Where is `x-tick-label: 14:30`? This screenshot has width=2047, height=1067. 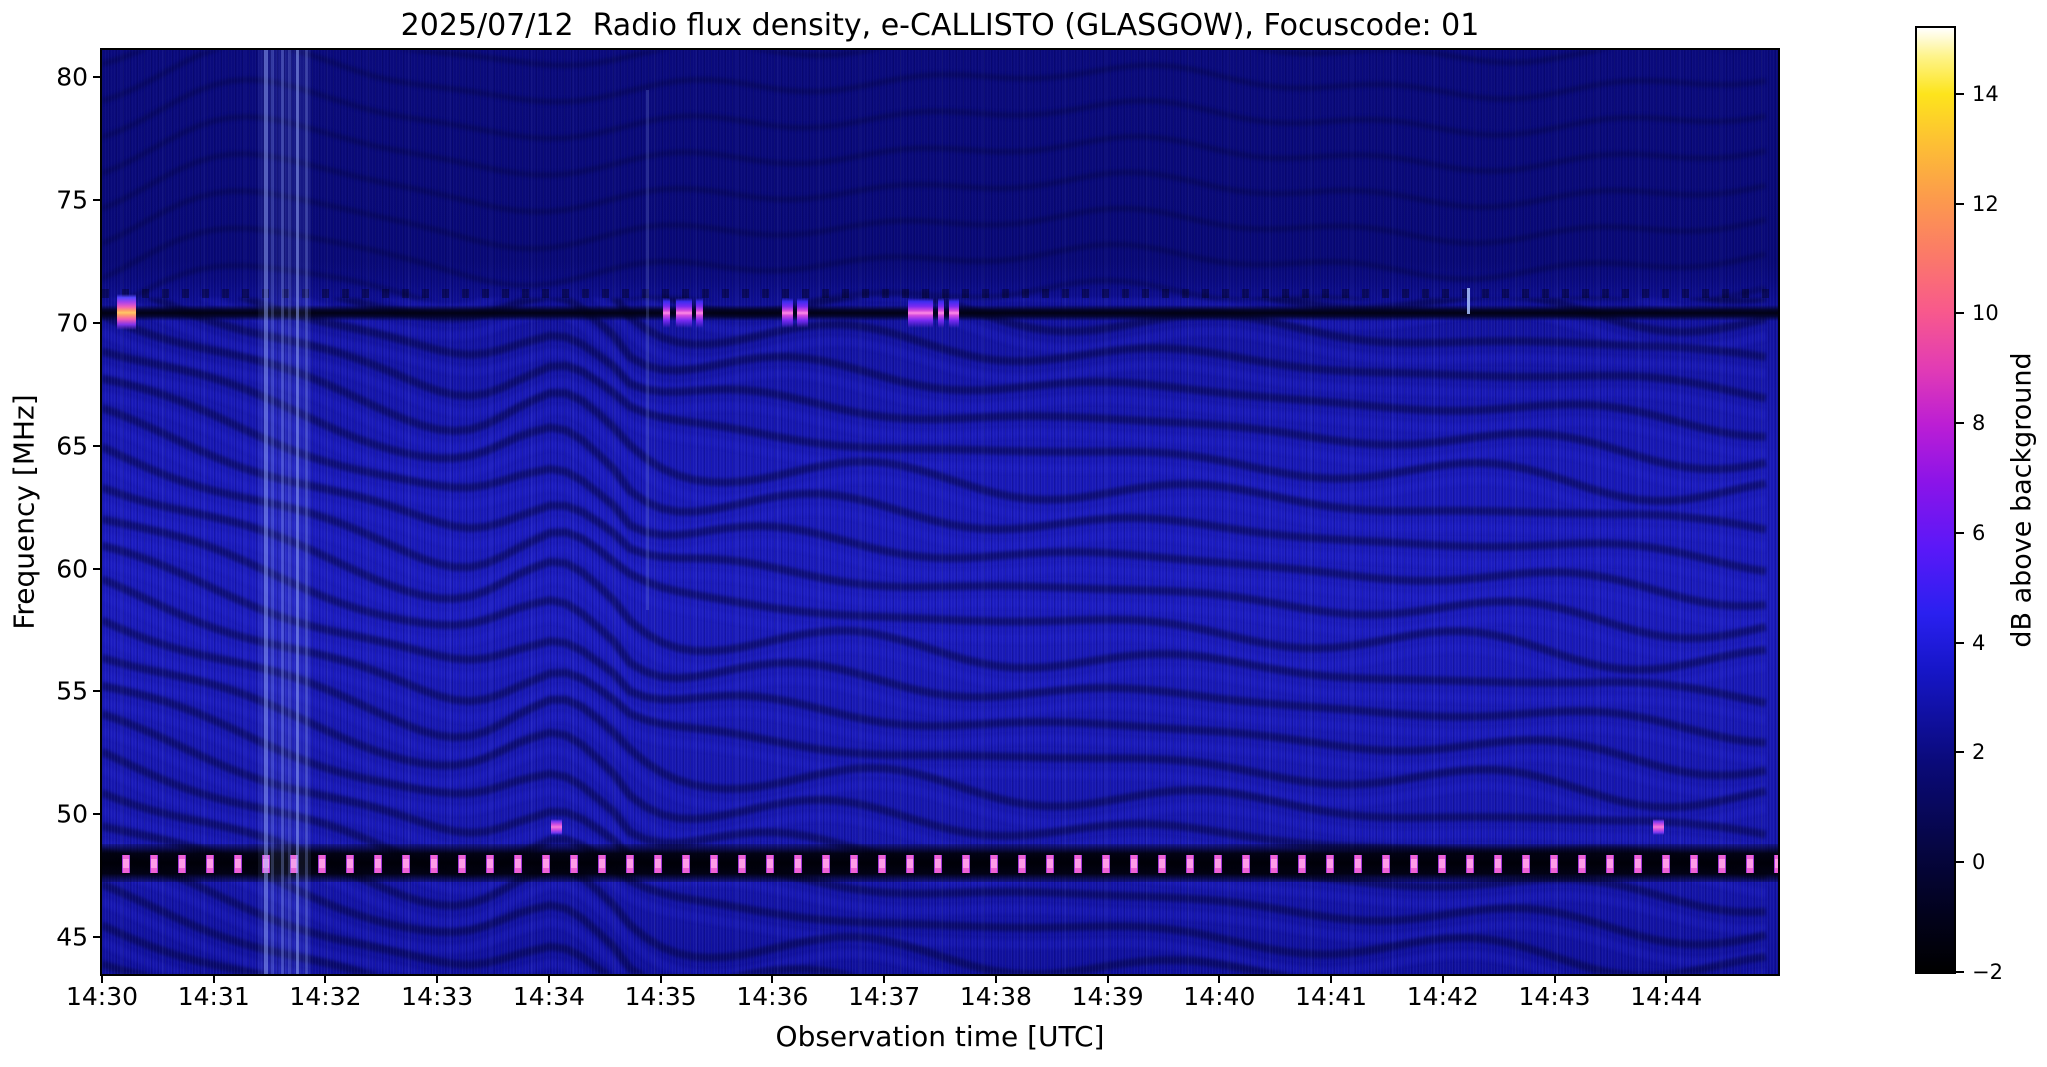 x-tick-label: 14:30 is located at coordinates (102, 996).